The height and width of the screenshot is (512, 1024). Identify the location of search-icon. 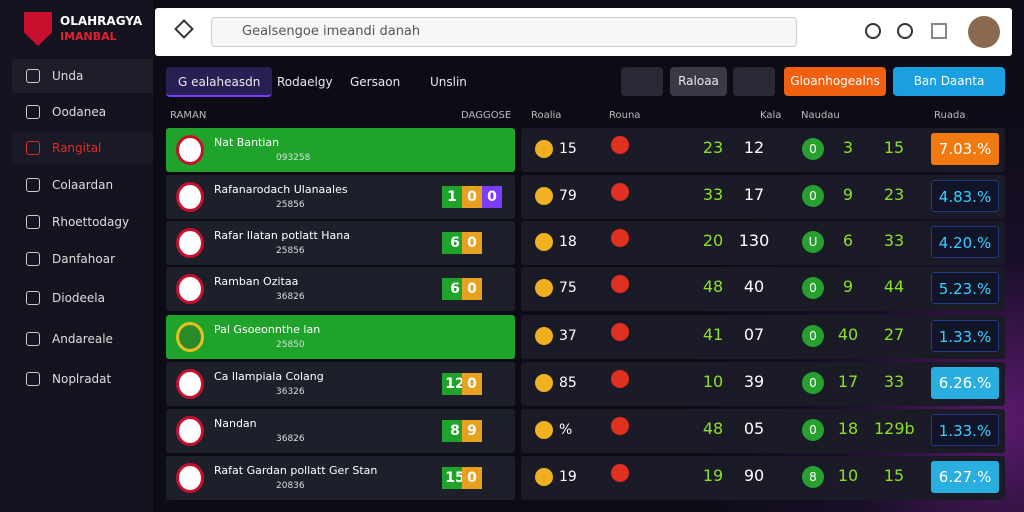
(905, 31).